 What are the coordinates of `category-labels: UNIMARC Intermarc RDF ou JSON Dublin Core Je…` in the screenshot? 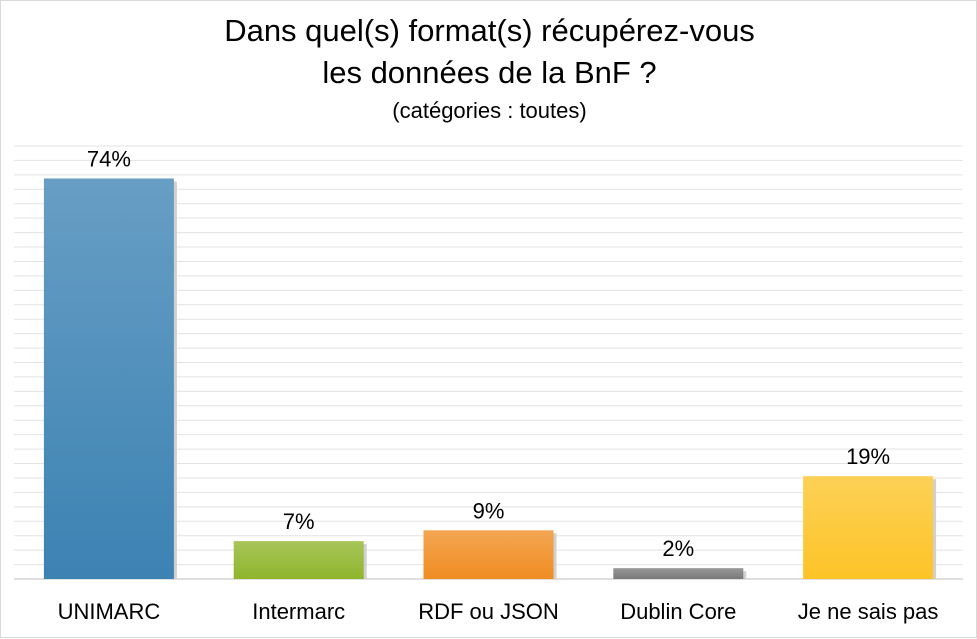 It's located at (498, 611).